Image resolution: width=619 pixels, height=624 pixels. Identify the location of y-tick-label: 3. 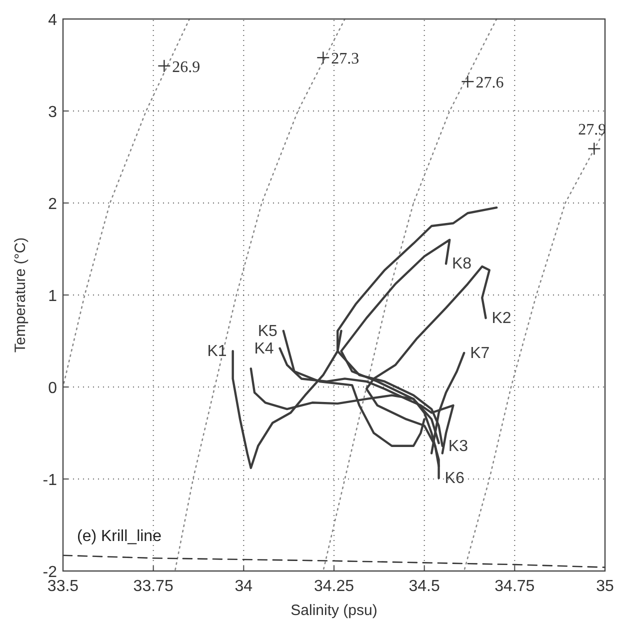
(53, 112).